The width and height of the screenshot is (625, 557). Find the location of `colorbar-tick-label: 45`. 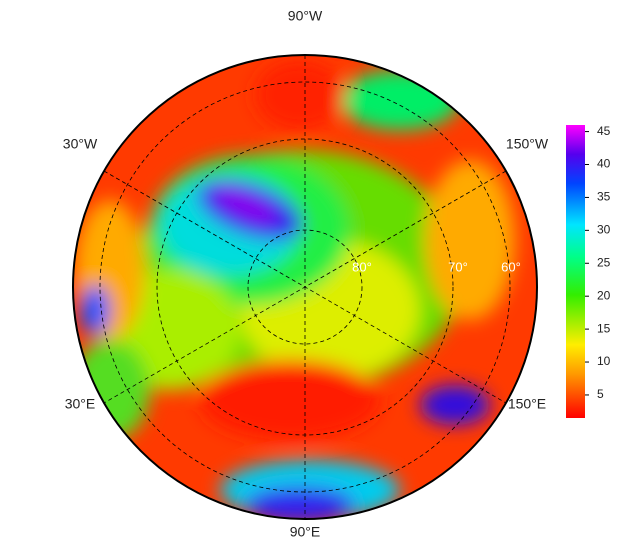

colorbar-tick-label: 45 is located at coordinates (604, 131).